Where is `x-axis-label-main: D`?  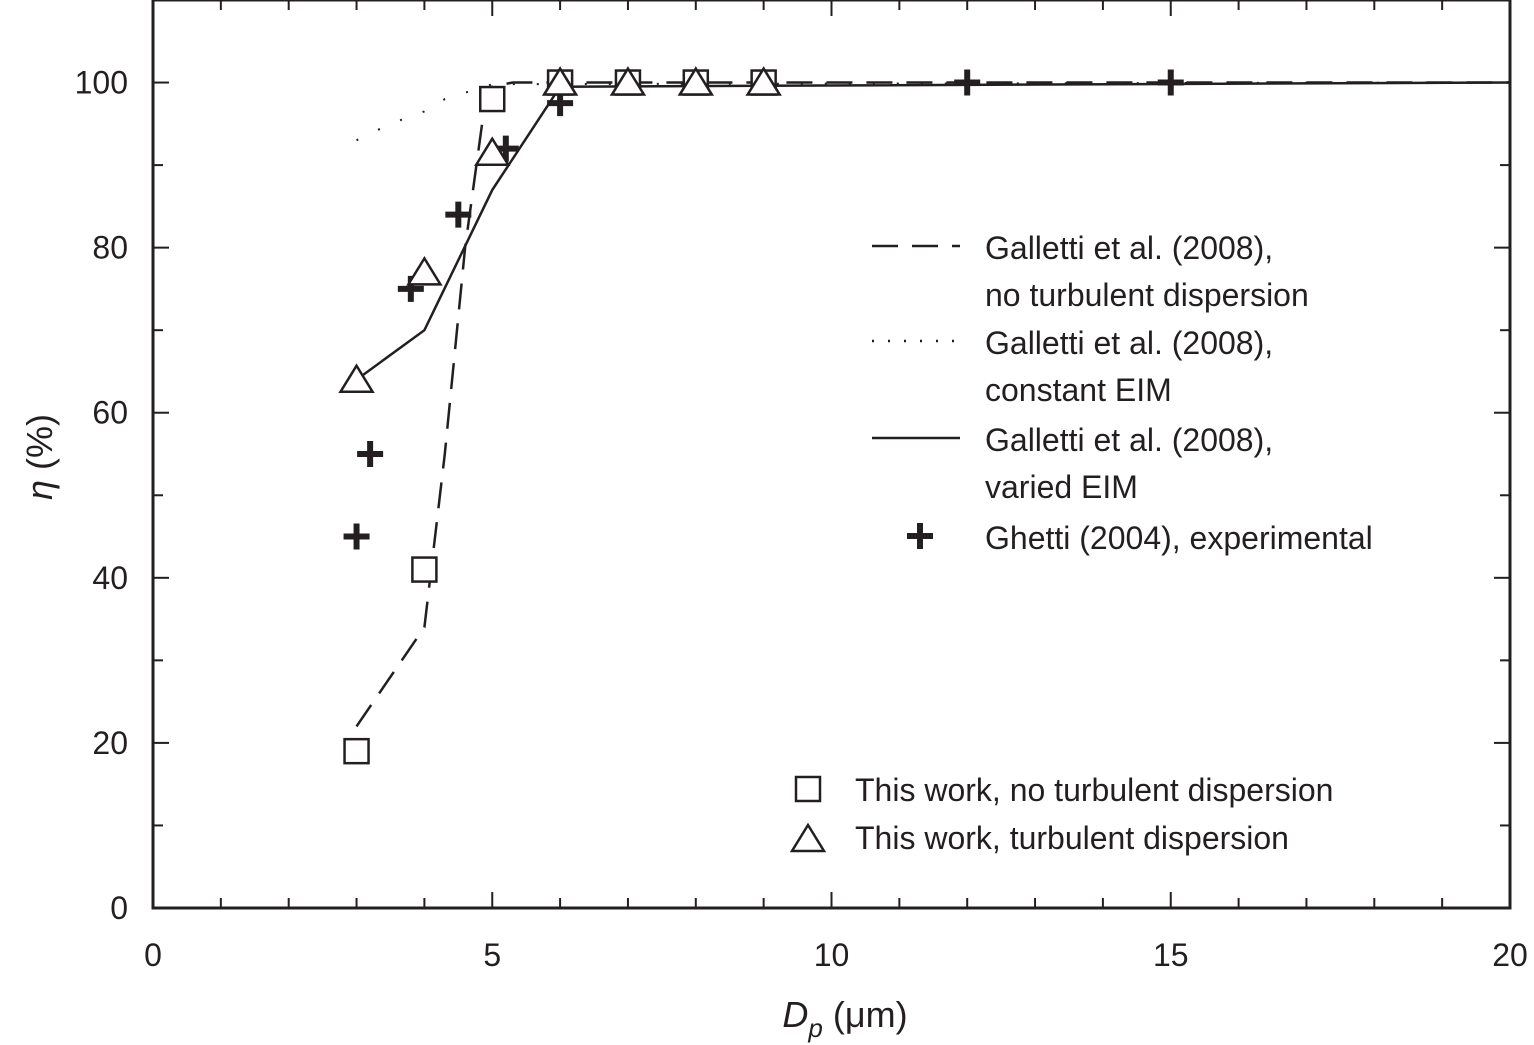
x-axis-label-main: D is located at coordinates (795, 1014).